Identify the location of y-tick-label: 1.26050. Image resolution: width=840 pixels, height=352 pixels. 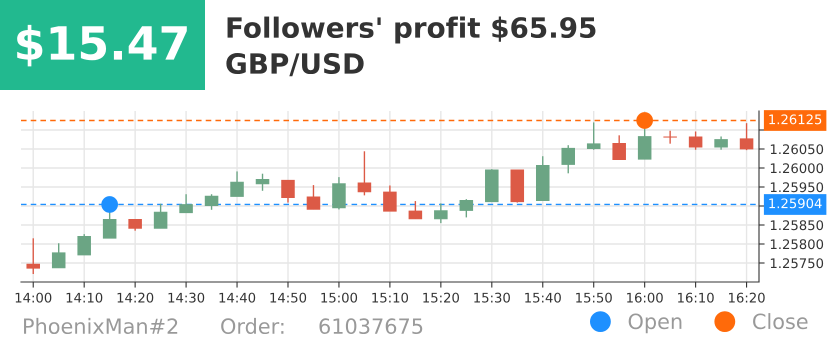
(797, 149).